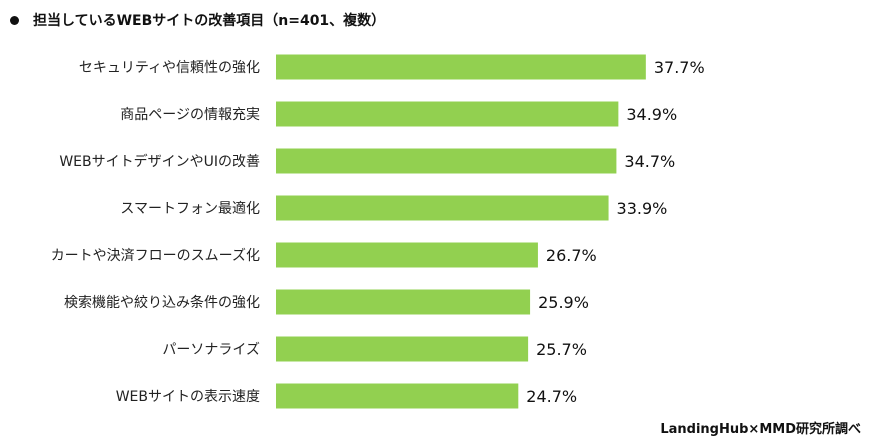 This screenshot has height=445, width=873. I want to click on category-label: パーソナライズ, so click(211, 350).